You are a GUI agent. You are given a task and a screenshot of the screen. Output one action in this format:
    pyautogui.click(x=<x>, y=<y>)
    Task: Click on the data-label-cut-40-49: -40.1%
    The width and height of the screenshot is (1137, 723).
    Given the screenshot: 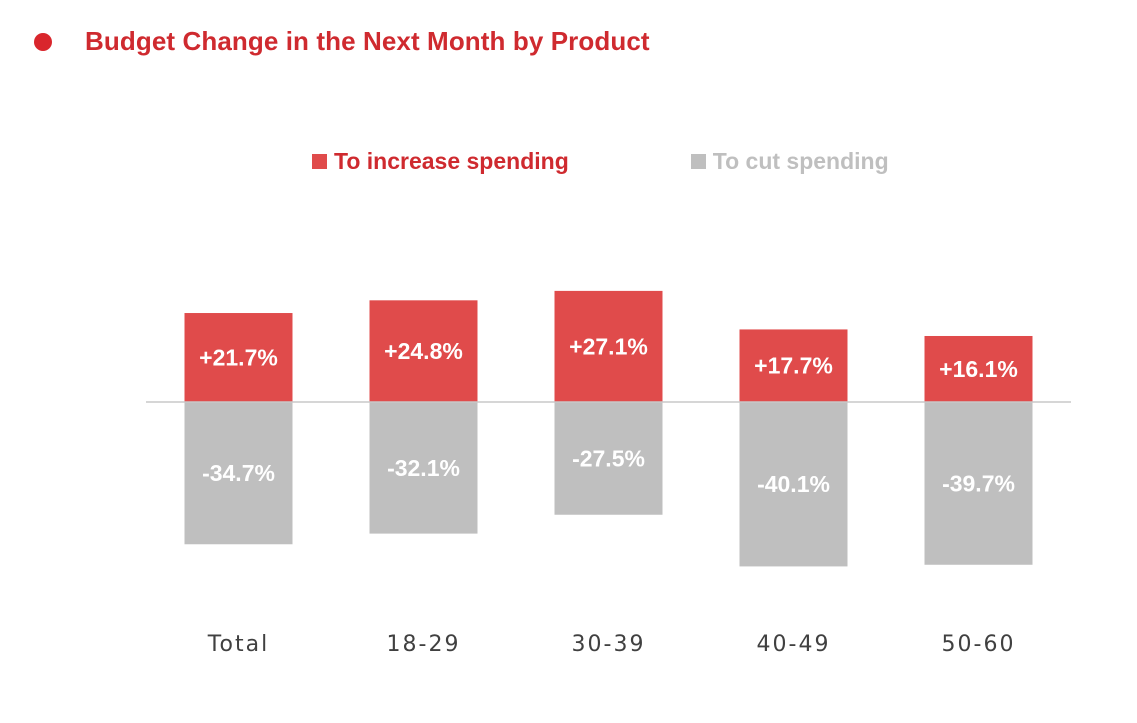 What is the action you would take?
    pyautogui.click(x=793, y=484)
    